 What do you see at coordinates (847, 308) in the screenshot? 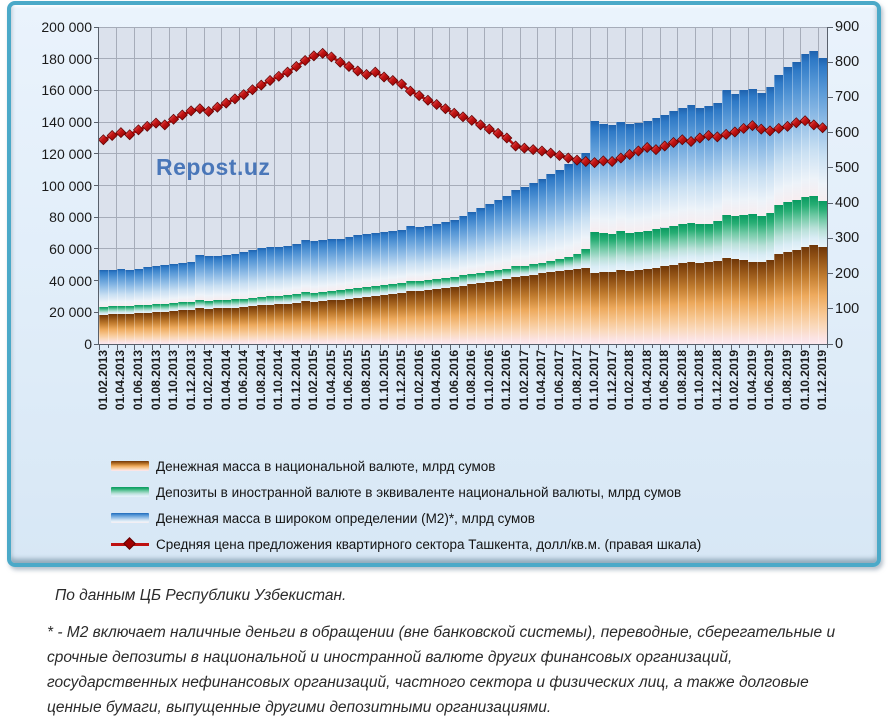
I see `right-axis-tick-label: 100` at bounding box center [847, 308].